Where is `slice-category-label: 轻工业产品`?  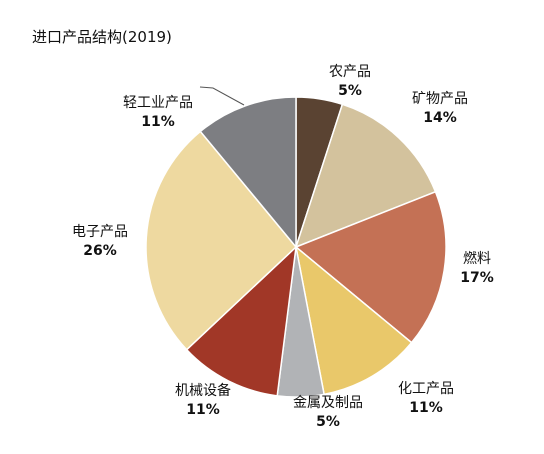 slice-category-label: 轻工业产品 is located at coordinates (158, 103).